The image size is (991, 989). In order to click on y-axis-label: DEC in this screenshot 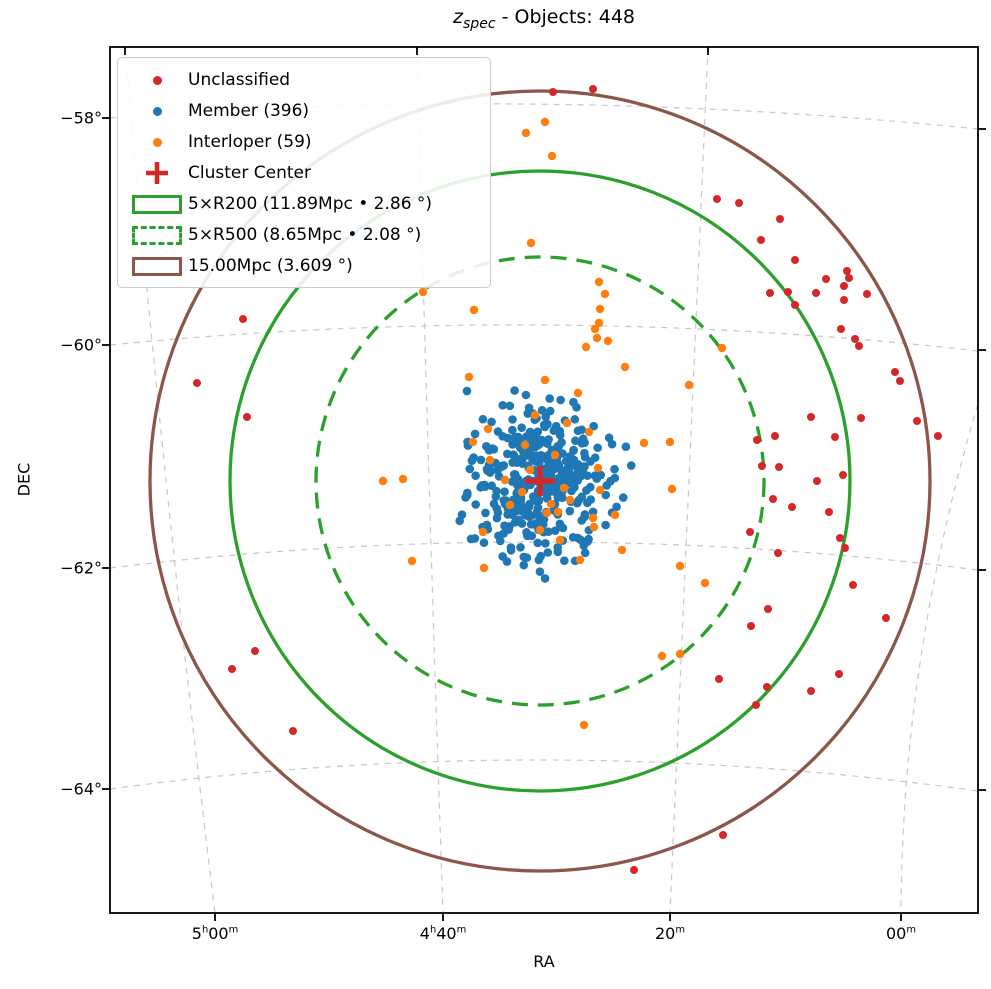, I will do `click(24, 479)`.